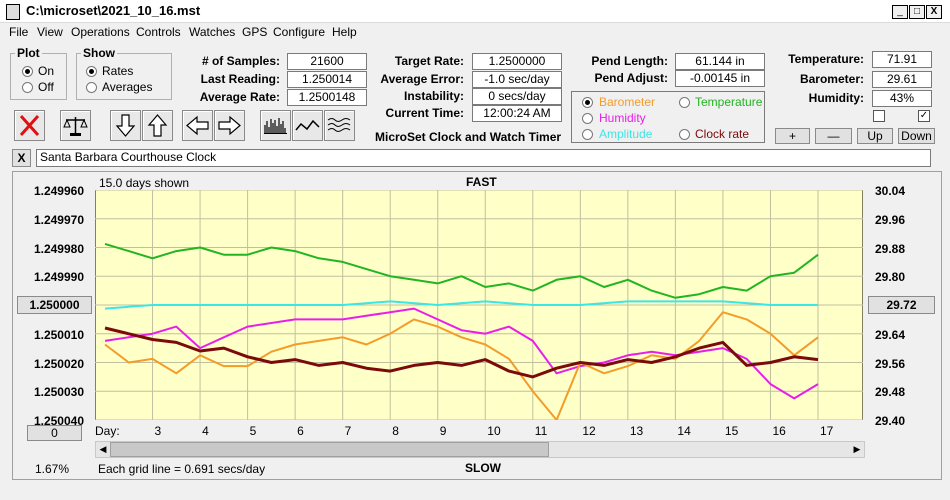 Image resolution: width=950 pixels, height=500 pixels. Describe the element at coordinates (46, 71) in the screenshot. I see `plot-on-label: On` at that location.